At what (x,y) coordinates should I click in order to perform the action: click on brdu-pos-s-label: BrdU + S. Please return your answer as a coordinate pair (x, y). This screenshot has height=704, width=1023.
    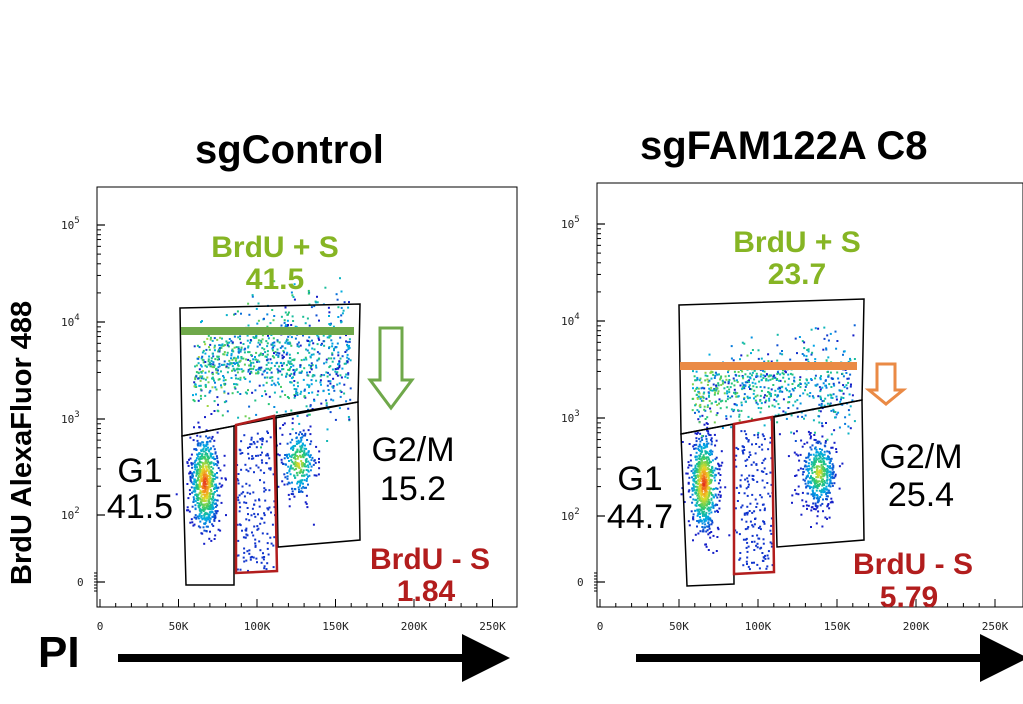
    Looking at the image, I should click on (797, 242).